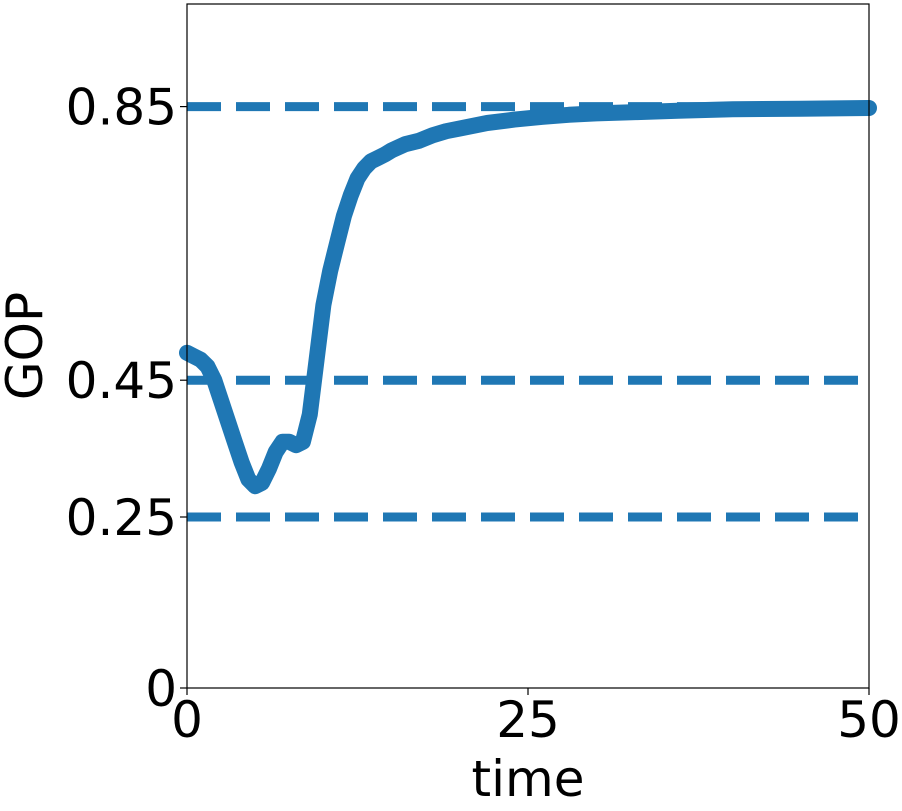 The image size is (902, 811). What do you see at coordinates (121, 518) in the screenshot?
I see `y-tick-label: 0.25` at bounding box center [121, 518].